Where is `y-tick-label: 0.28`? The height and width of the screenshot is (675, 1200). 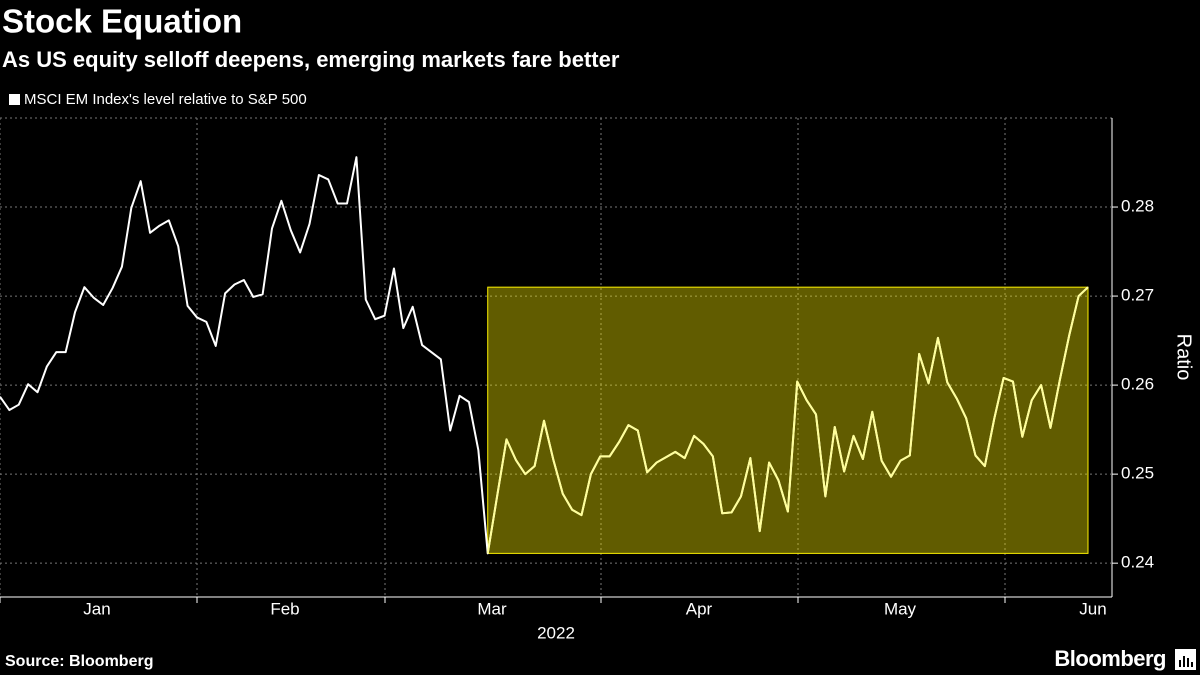 y-tick-label: 0.28 is located at coordinates (1137, 206).